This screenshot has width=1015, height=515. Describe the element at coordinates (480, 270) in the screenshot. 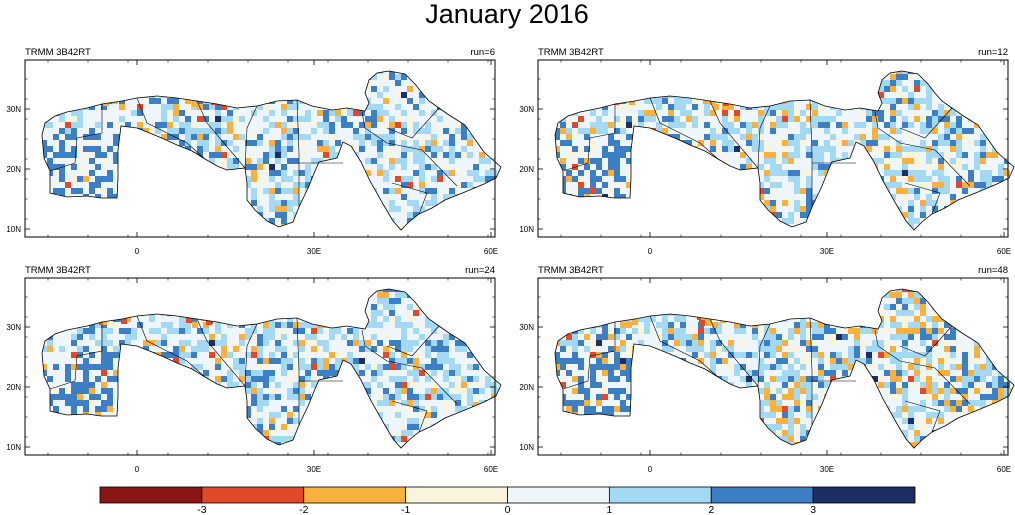

I see `panel-run-label: run=24` at that location.